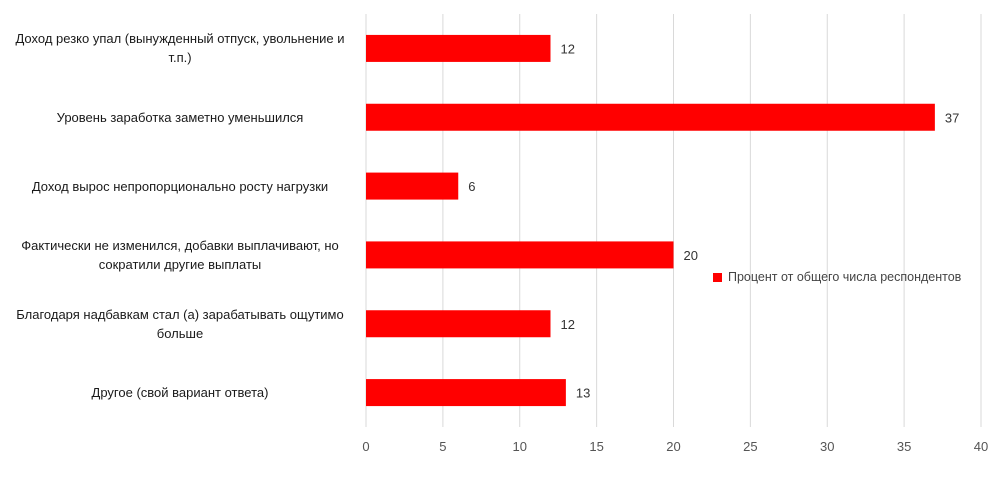  I want to click on data-label: 6, so click(471, 186).